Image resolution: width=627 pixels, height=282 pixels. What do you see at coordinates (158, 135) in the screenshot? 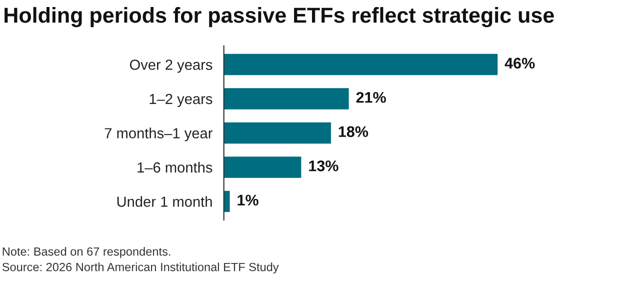
I see `y-tick-label: 7 months–1 year` at bounding box center [158, 135].